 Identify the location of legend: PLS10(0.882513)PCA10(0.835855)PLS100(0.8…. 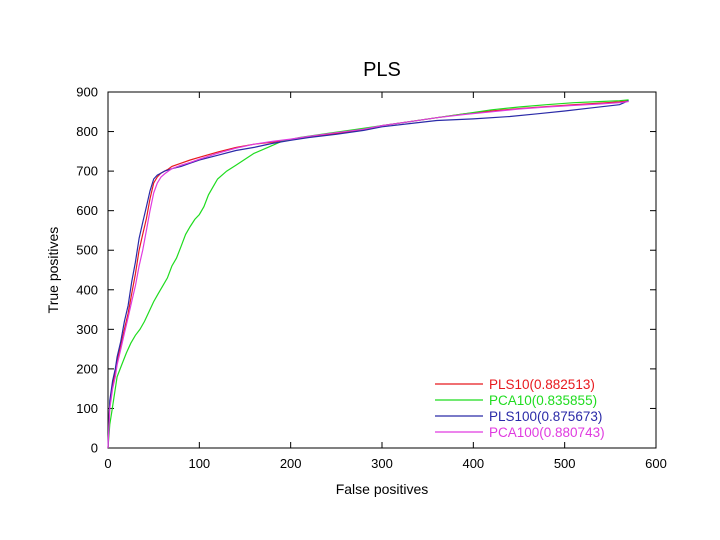
(520, 408).